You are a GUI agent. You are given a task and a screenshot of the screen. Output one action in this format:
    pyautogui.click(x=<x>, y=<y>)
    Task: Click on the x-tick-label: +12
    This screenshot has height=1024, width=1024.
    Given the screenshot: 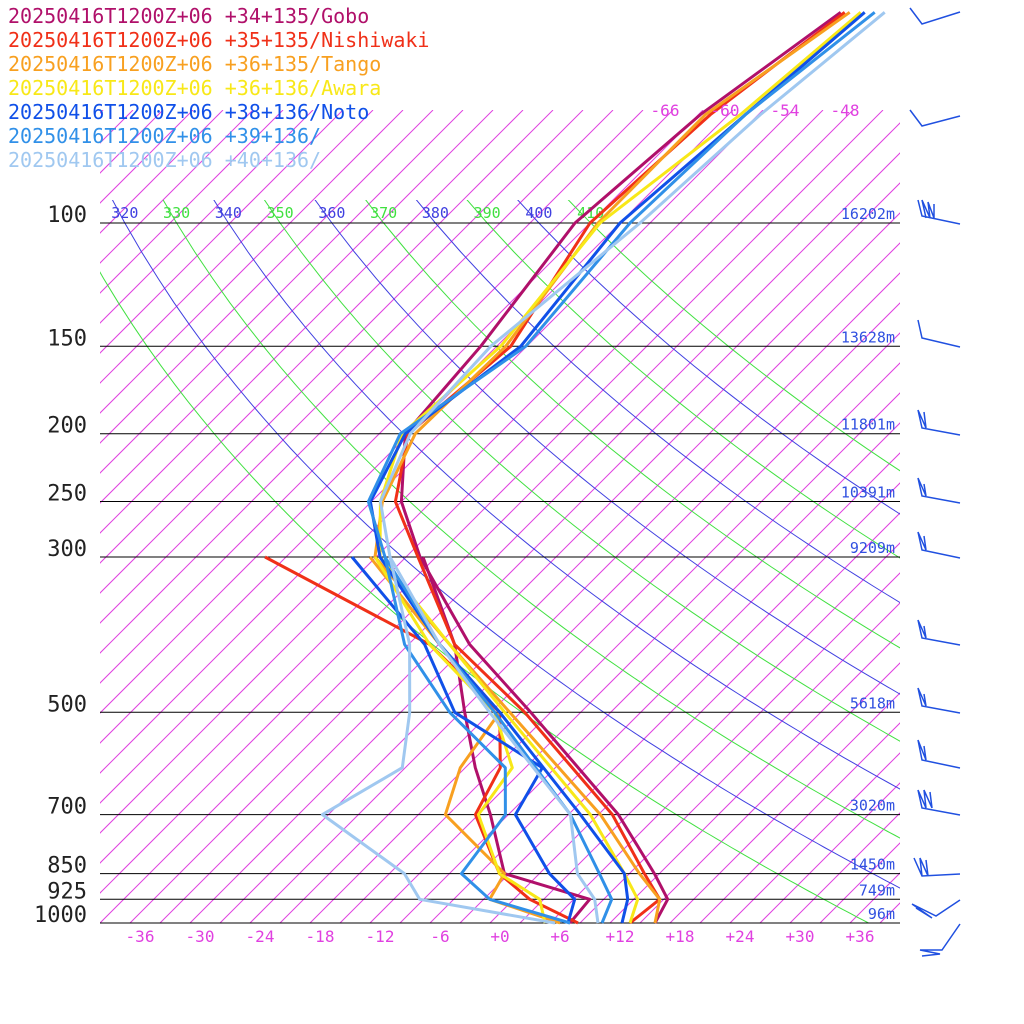 What is the action you would take?
    pyautogui.click(x=620, y=936)
    